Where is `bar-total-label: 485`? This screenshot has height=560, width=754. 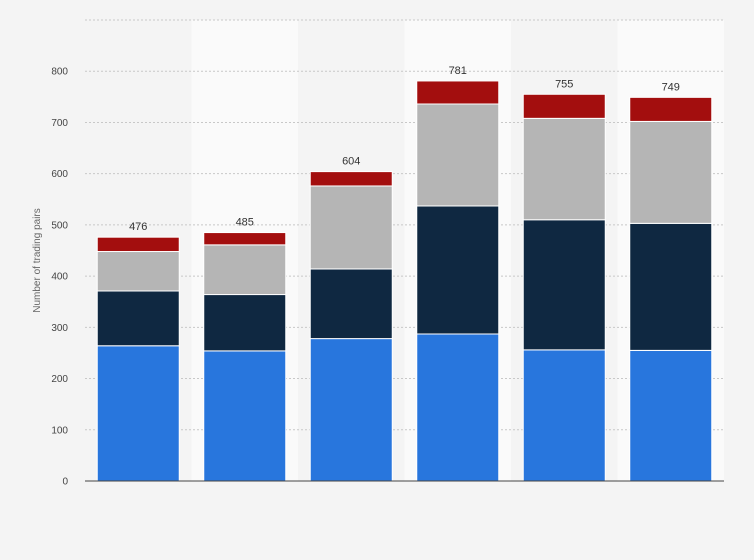 bar-total-label: 485 is located at coordinates (245, 223).